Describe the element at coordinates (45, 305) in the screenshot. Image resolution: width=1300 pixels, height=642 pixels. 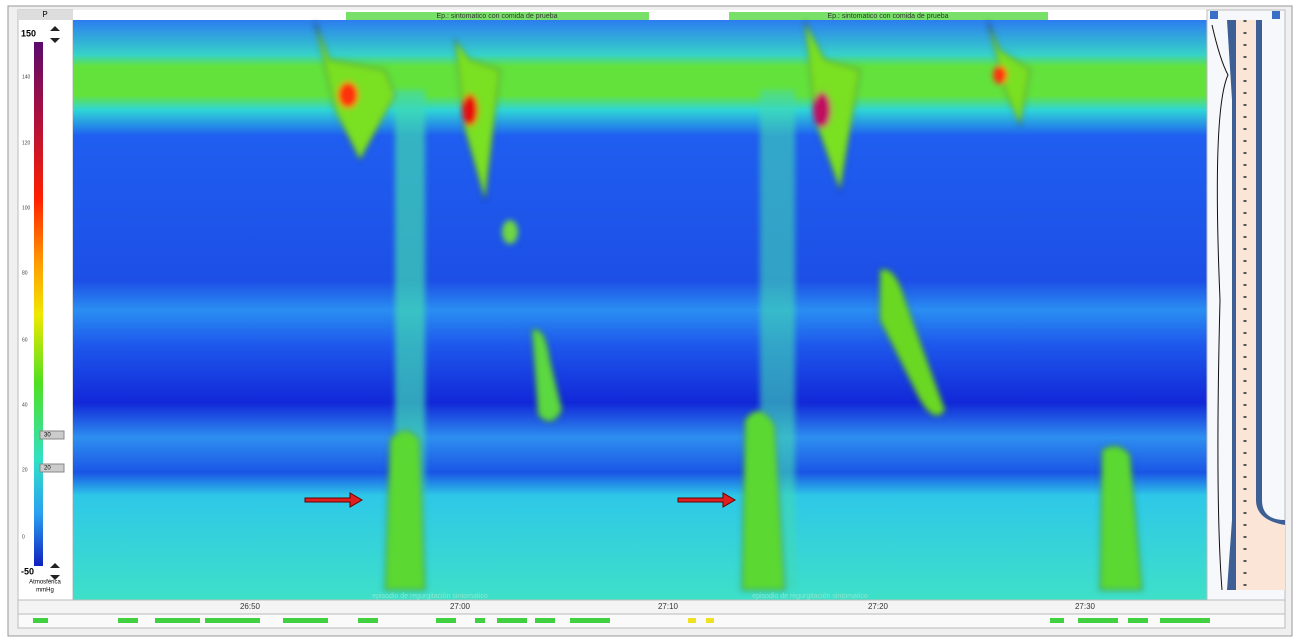
I see `scale-panel` at that location.